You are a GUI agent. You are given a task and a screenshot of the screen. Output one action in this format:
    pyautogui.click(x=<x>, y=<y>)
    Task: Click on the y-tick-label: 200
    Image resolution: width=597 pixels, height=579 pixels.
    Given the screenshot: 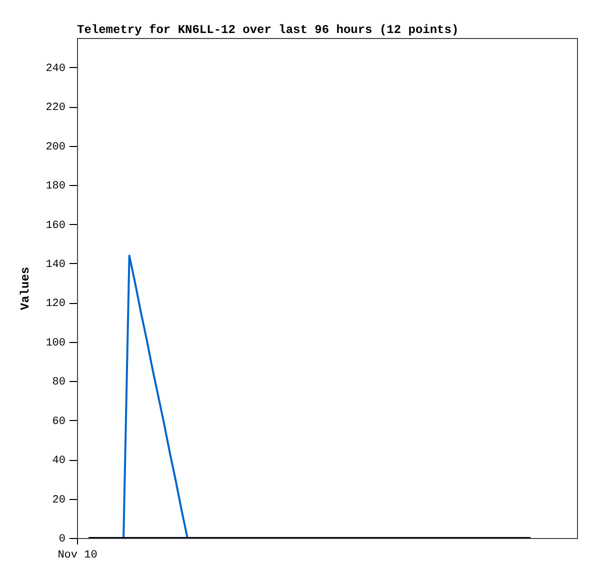 What is the action you would take?
    pyautogui.click(x=56, y=147)
    